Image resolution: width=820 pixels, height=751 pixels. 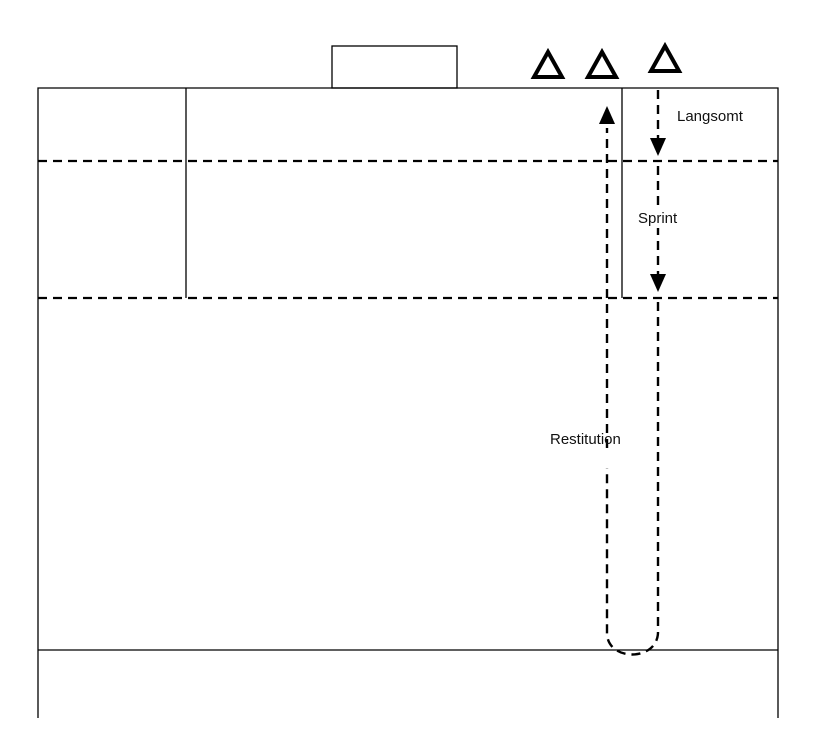 What do you see at coordinates (658, 218) in the screenshot?
I see `sprint-label: Sprint` at bounding box center [658, 218].